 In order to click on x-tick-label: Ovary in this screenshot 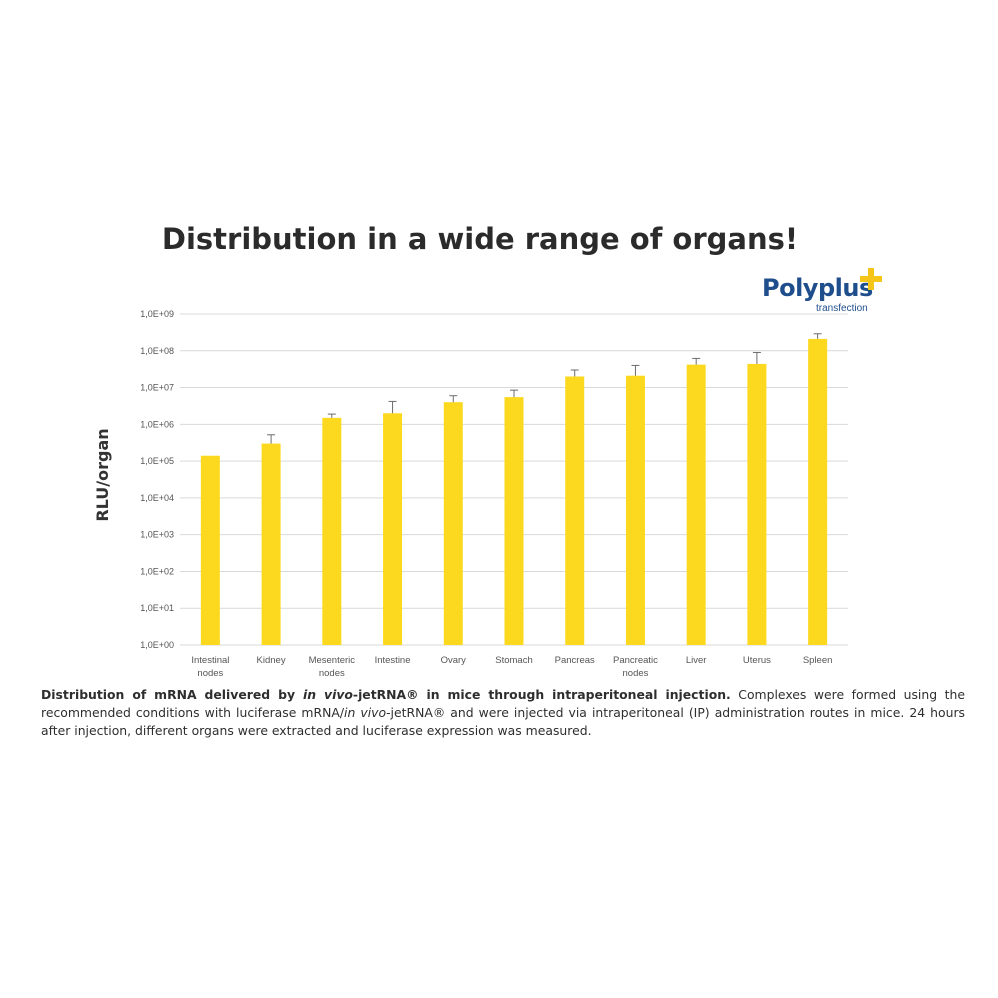, I will do `click(454, 660)`.